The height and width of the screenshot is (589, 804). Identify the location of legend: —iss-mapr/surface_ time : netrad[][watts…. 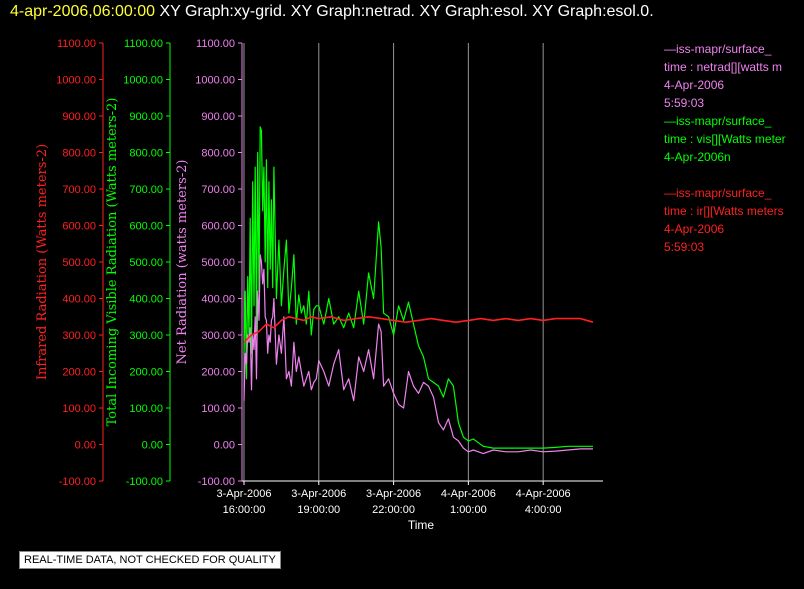
(734, 148).